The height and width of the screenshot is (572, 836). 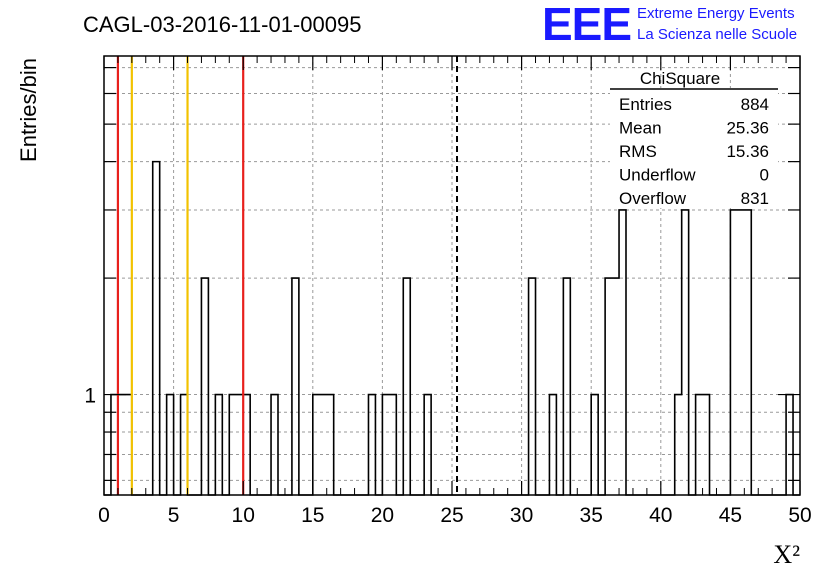 What do you see at coordinates (717, 34) in the screenshot?
I see `logo-line-2: La Scienza nelle Scuole` at bounding box center [717, 34].